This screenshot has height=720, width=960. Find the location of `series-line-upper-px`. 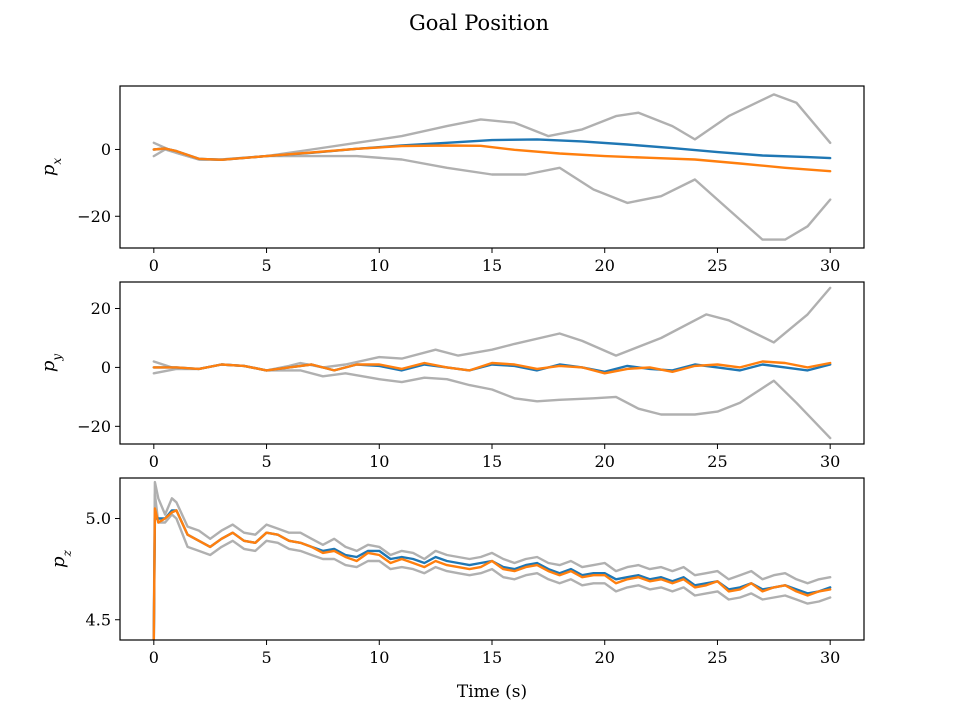

series-line-upper-px is located at coordinates (492, 127).